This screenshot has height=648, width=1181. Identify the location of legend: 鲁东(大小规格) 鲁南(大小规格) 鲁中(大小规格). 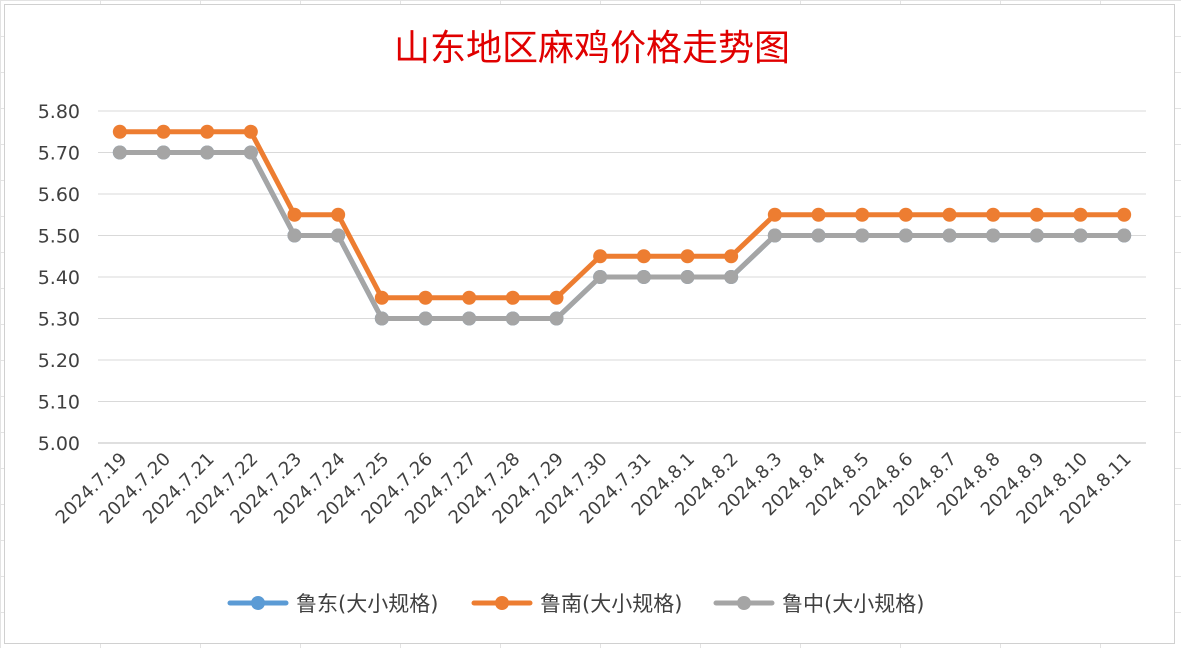
(575, 604).